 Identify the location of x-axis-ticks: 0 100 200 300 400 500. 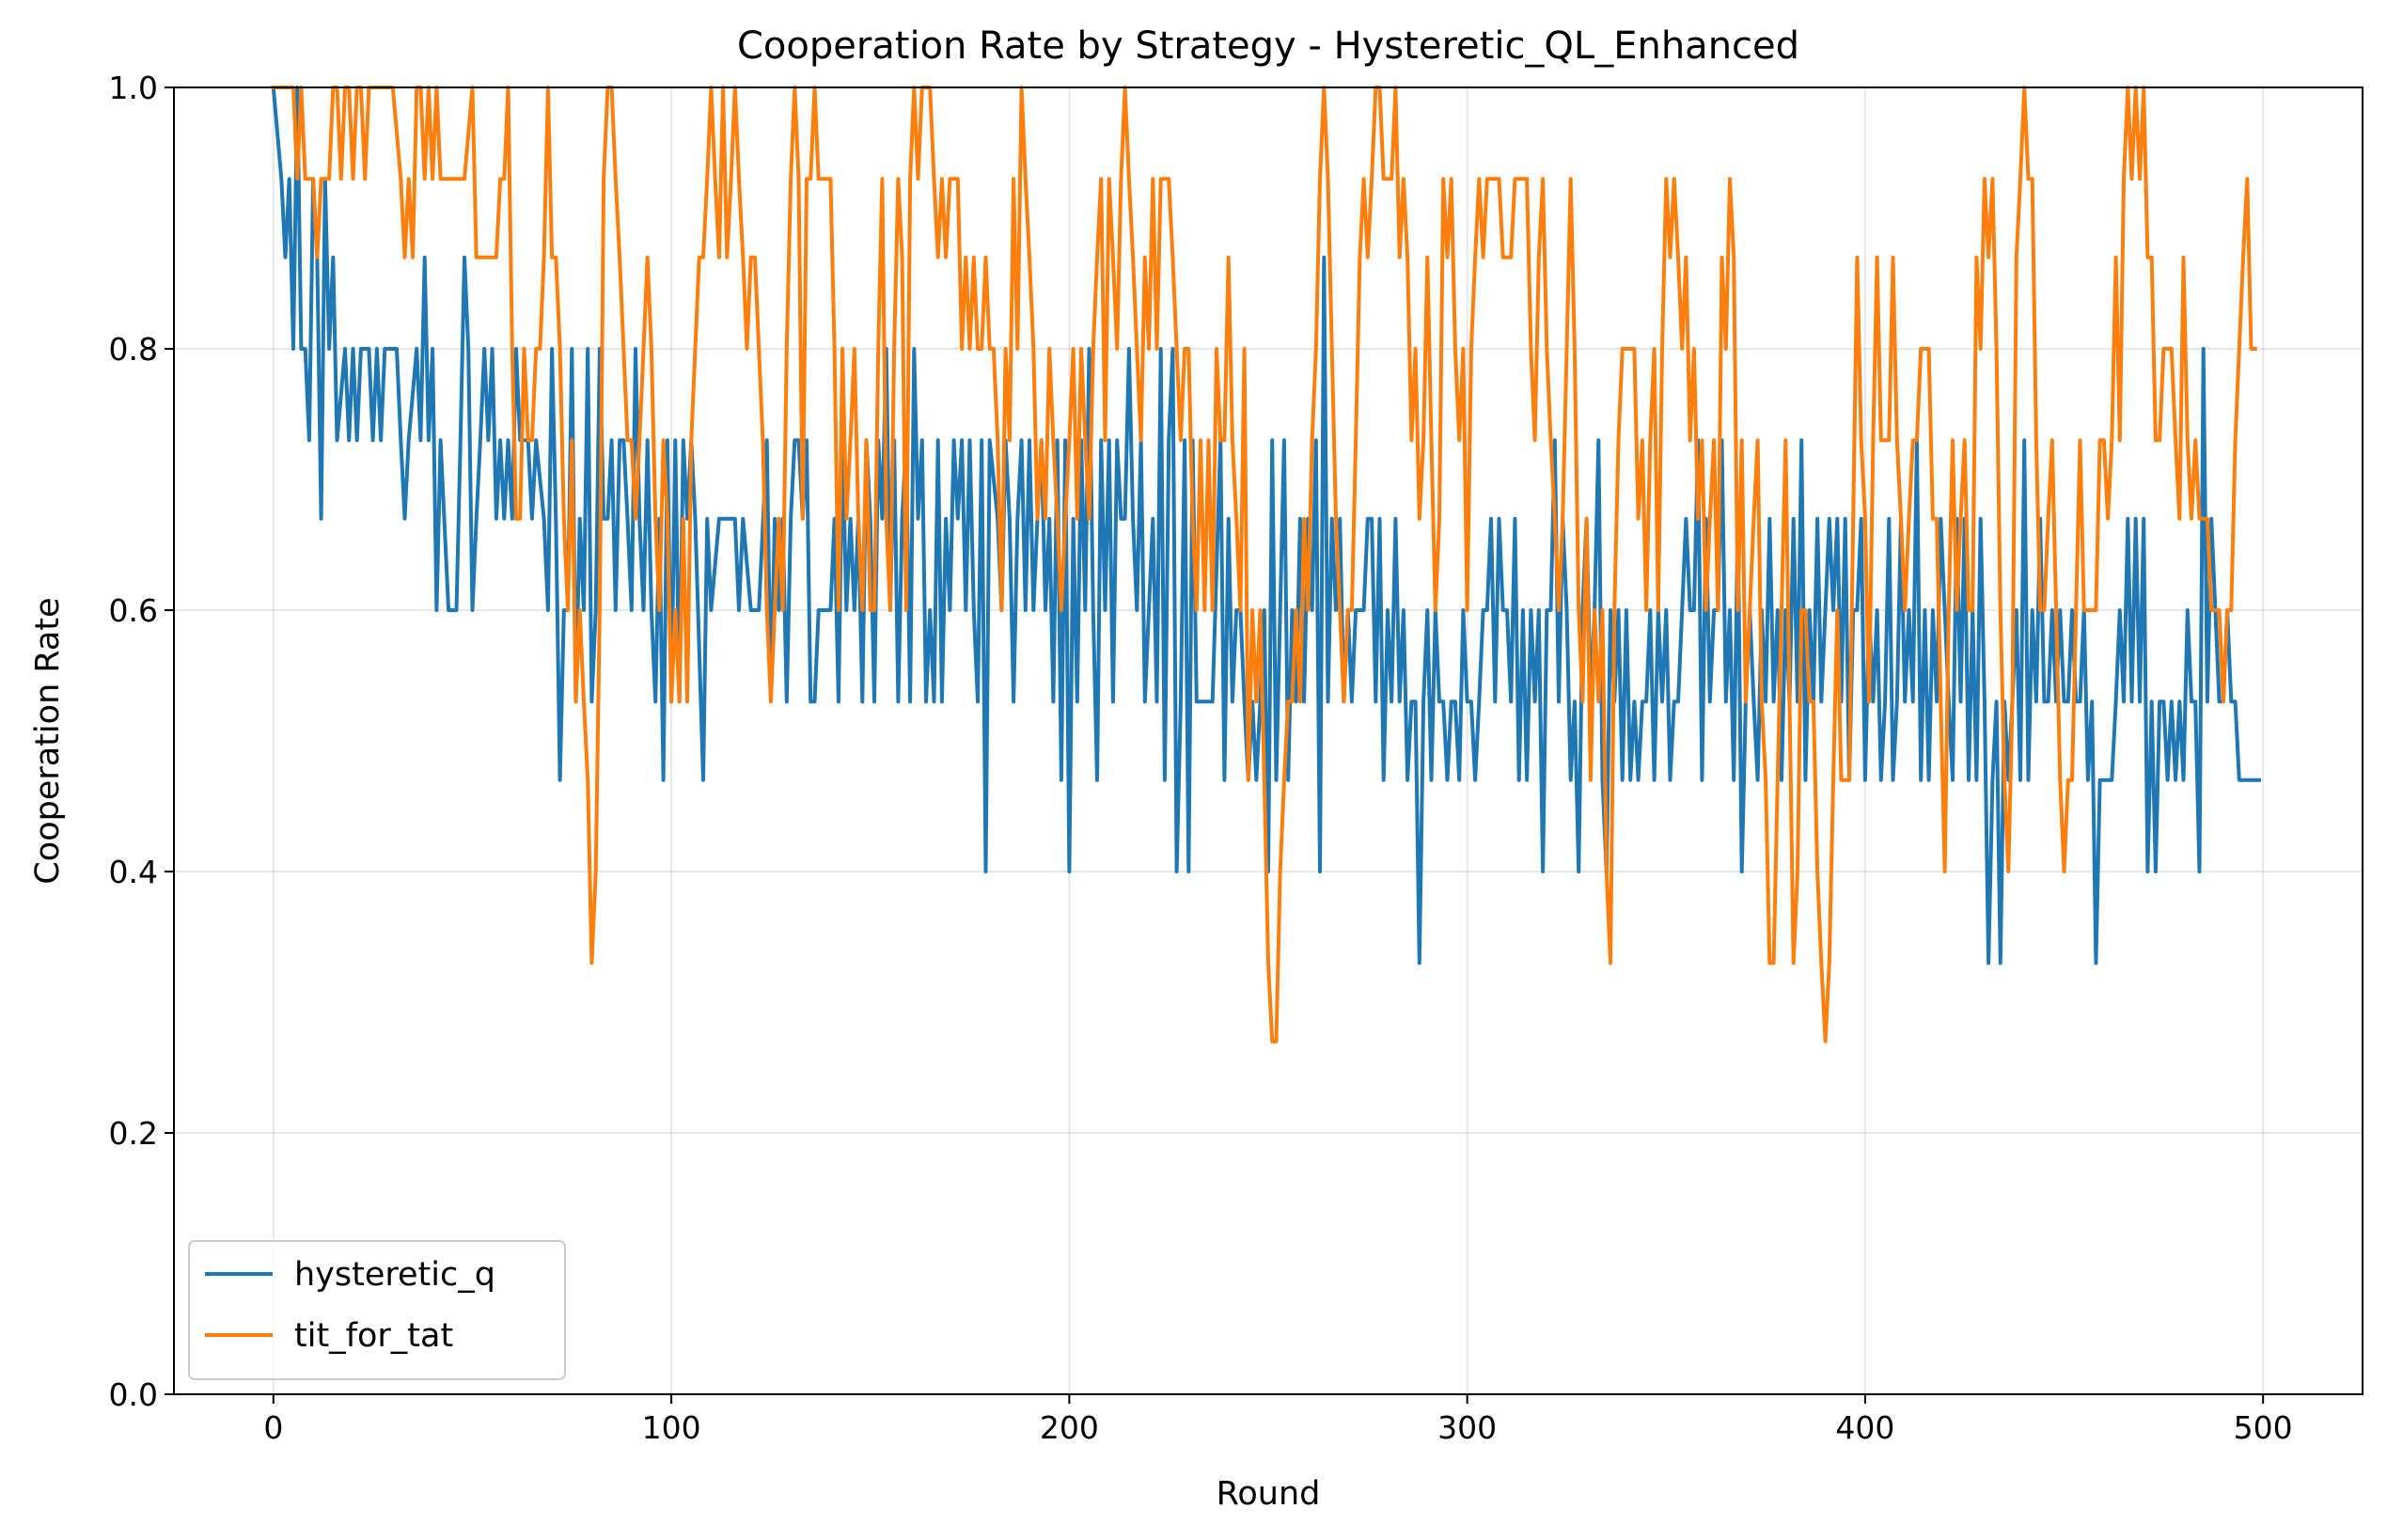
(1278, 1420).